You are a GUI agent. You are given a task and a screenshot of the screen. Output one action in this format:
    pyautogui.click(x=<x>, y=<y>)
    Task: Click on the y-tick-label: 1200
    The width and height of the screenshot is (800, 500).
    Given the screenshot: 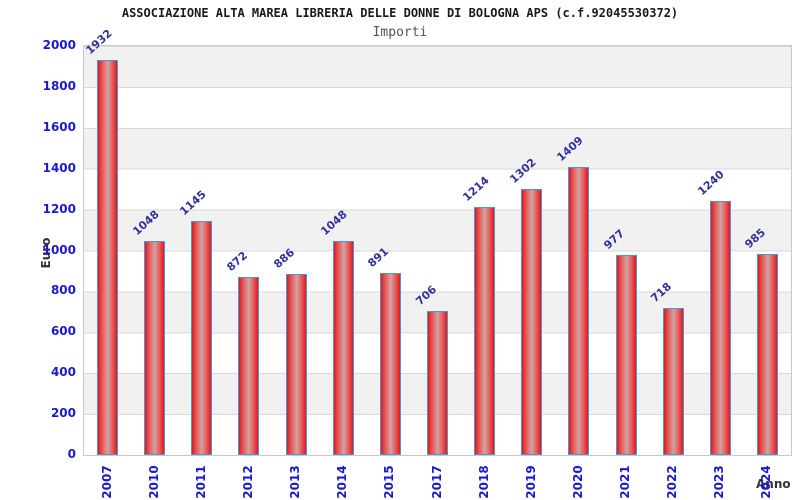 What is the action you would take?
    pyautogui.click(x=59, y=208)
    